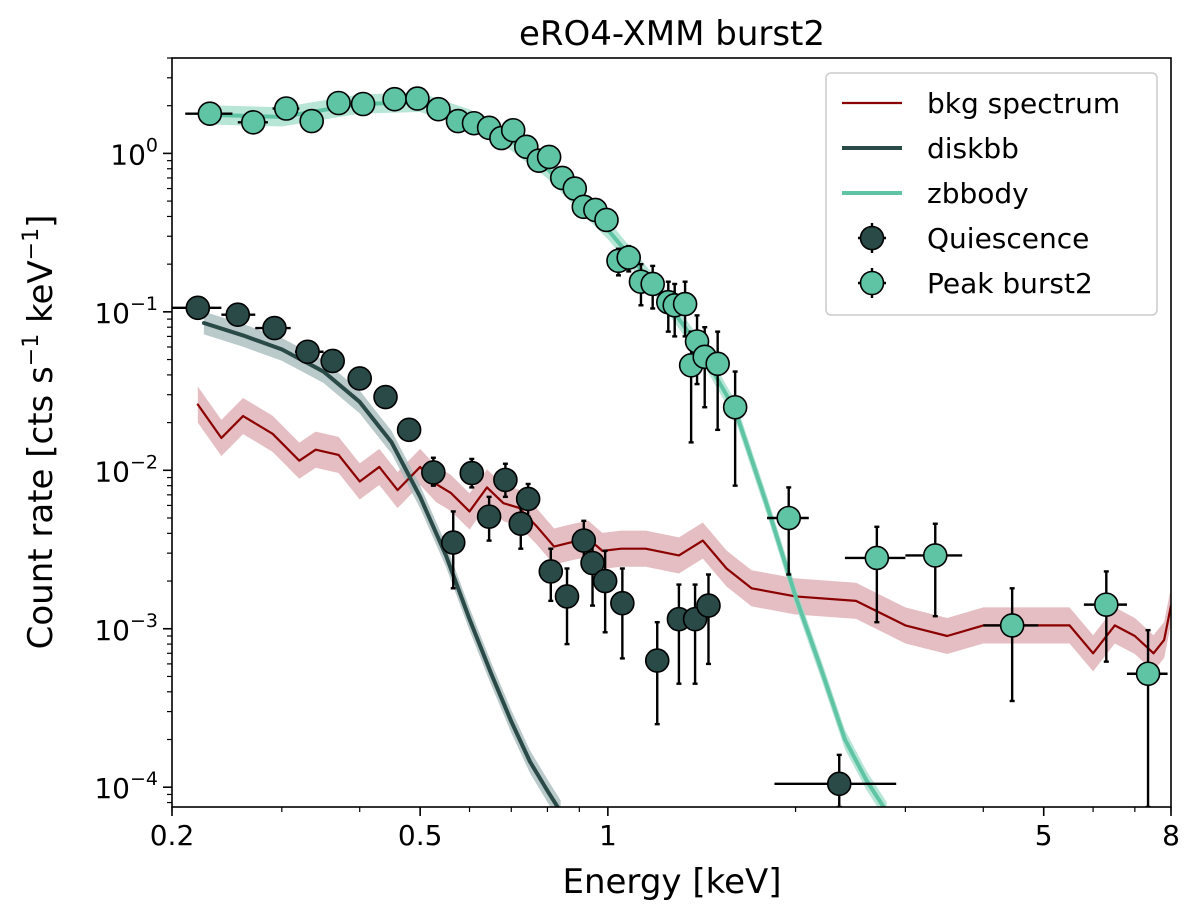 This screenshot has width=1200, height=921. What do you see at coordinates (420, 835) in the screenshot?
I see `x-tick-label-1: 0.5` at bounding box center [420, 835].